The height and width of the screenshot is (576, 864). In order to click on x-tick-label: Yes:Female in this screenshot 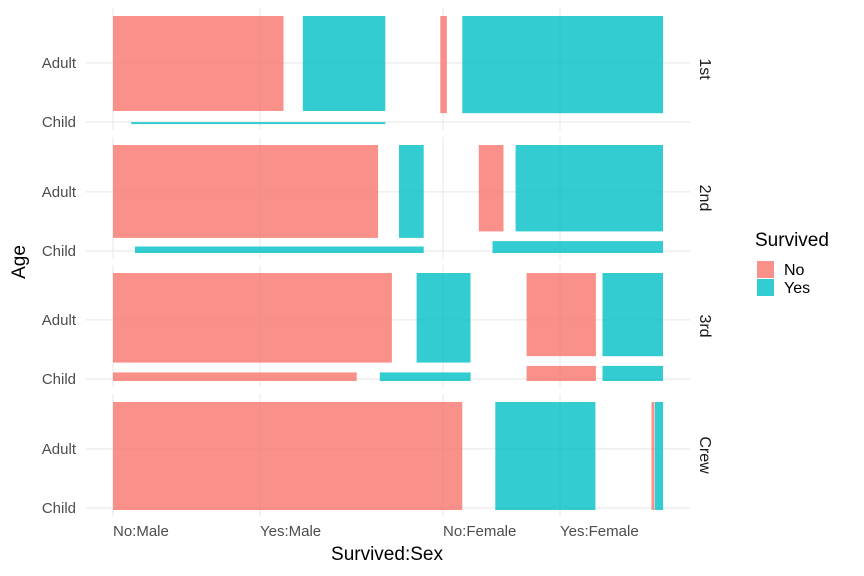, I will do `click(599, 531)`.